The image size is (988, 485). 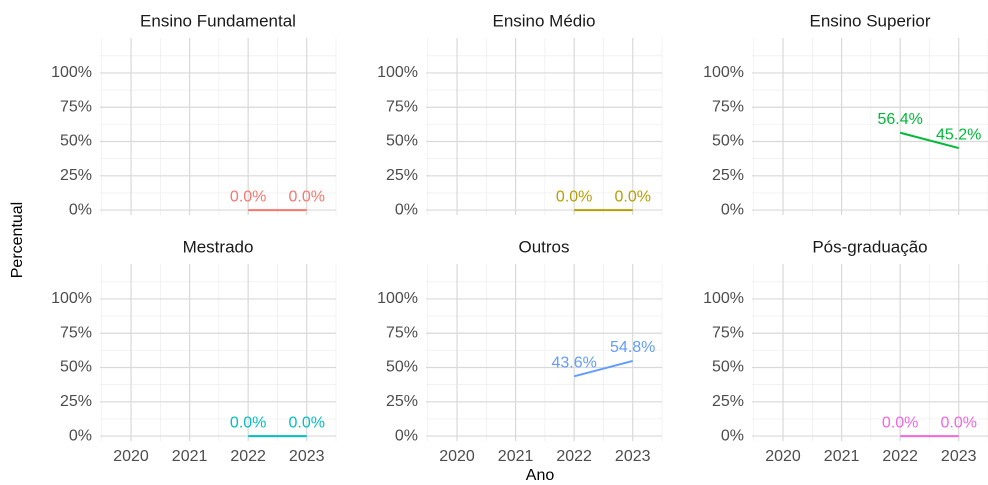 What do you see at coordinates (573, 363) in the screenshot?
I see `data-label: 43.6%` at bounding box center [573, 363].